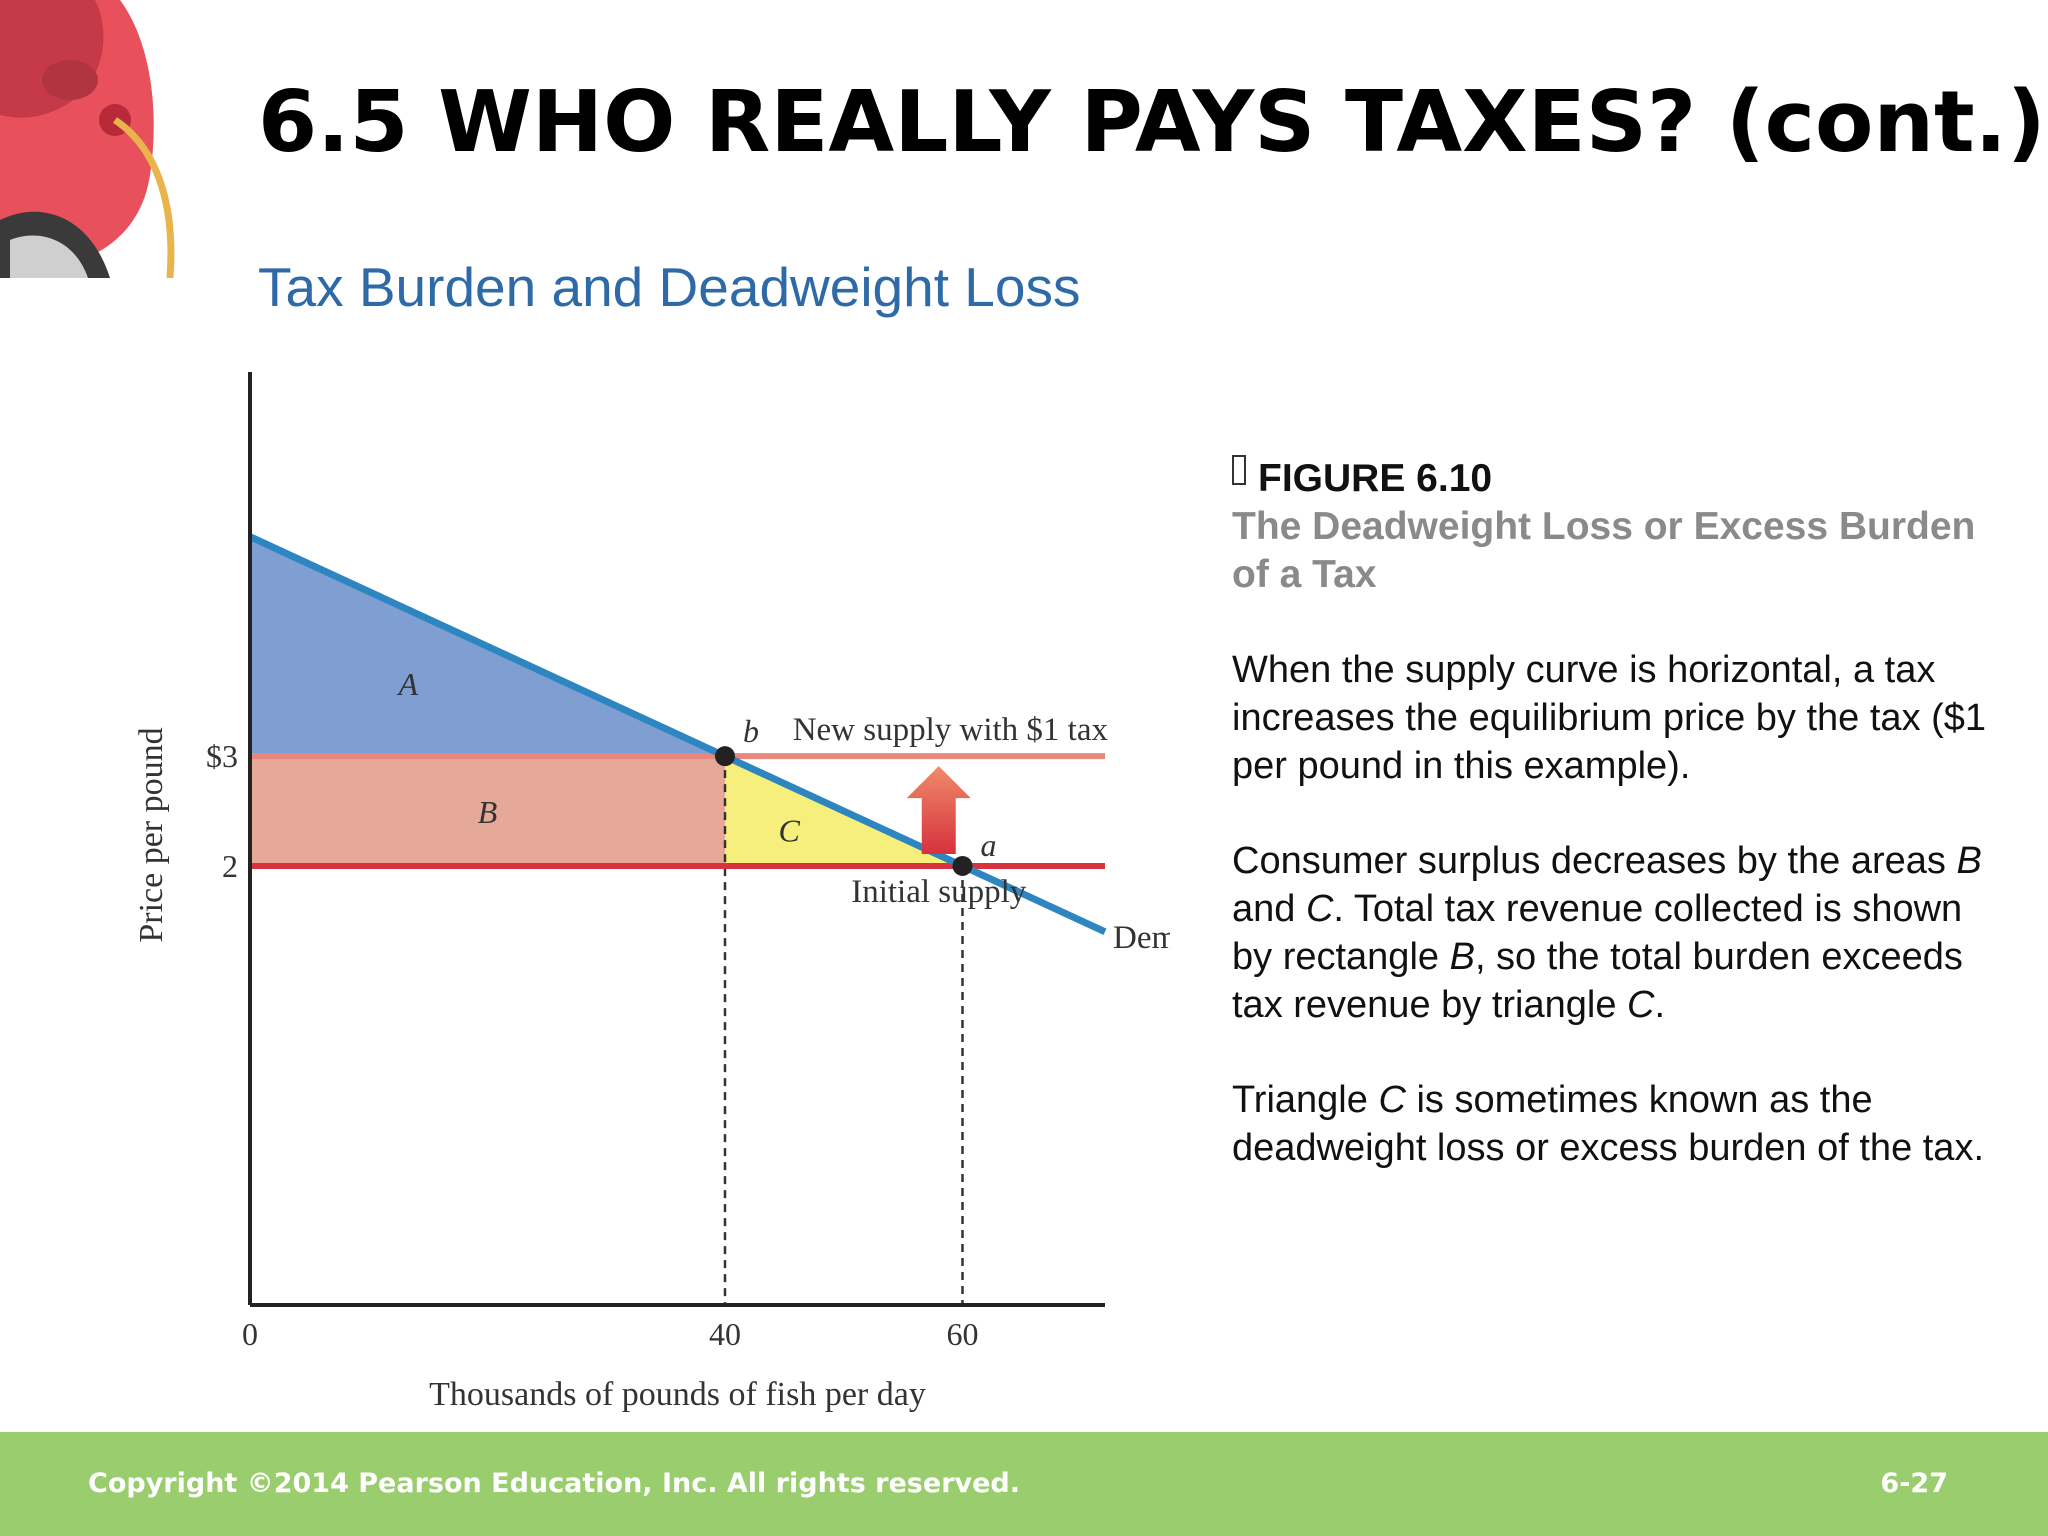 The image size is (2048, 1536). What do you see at coordinates (669, 287) in the screenshot?
I see `slide-subtitle: Tax Burden and Deadweight Loss` at bounding box center [669, 287].